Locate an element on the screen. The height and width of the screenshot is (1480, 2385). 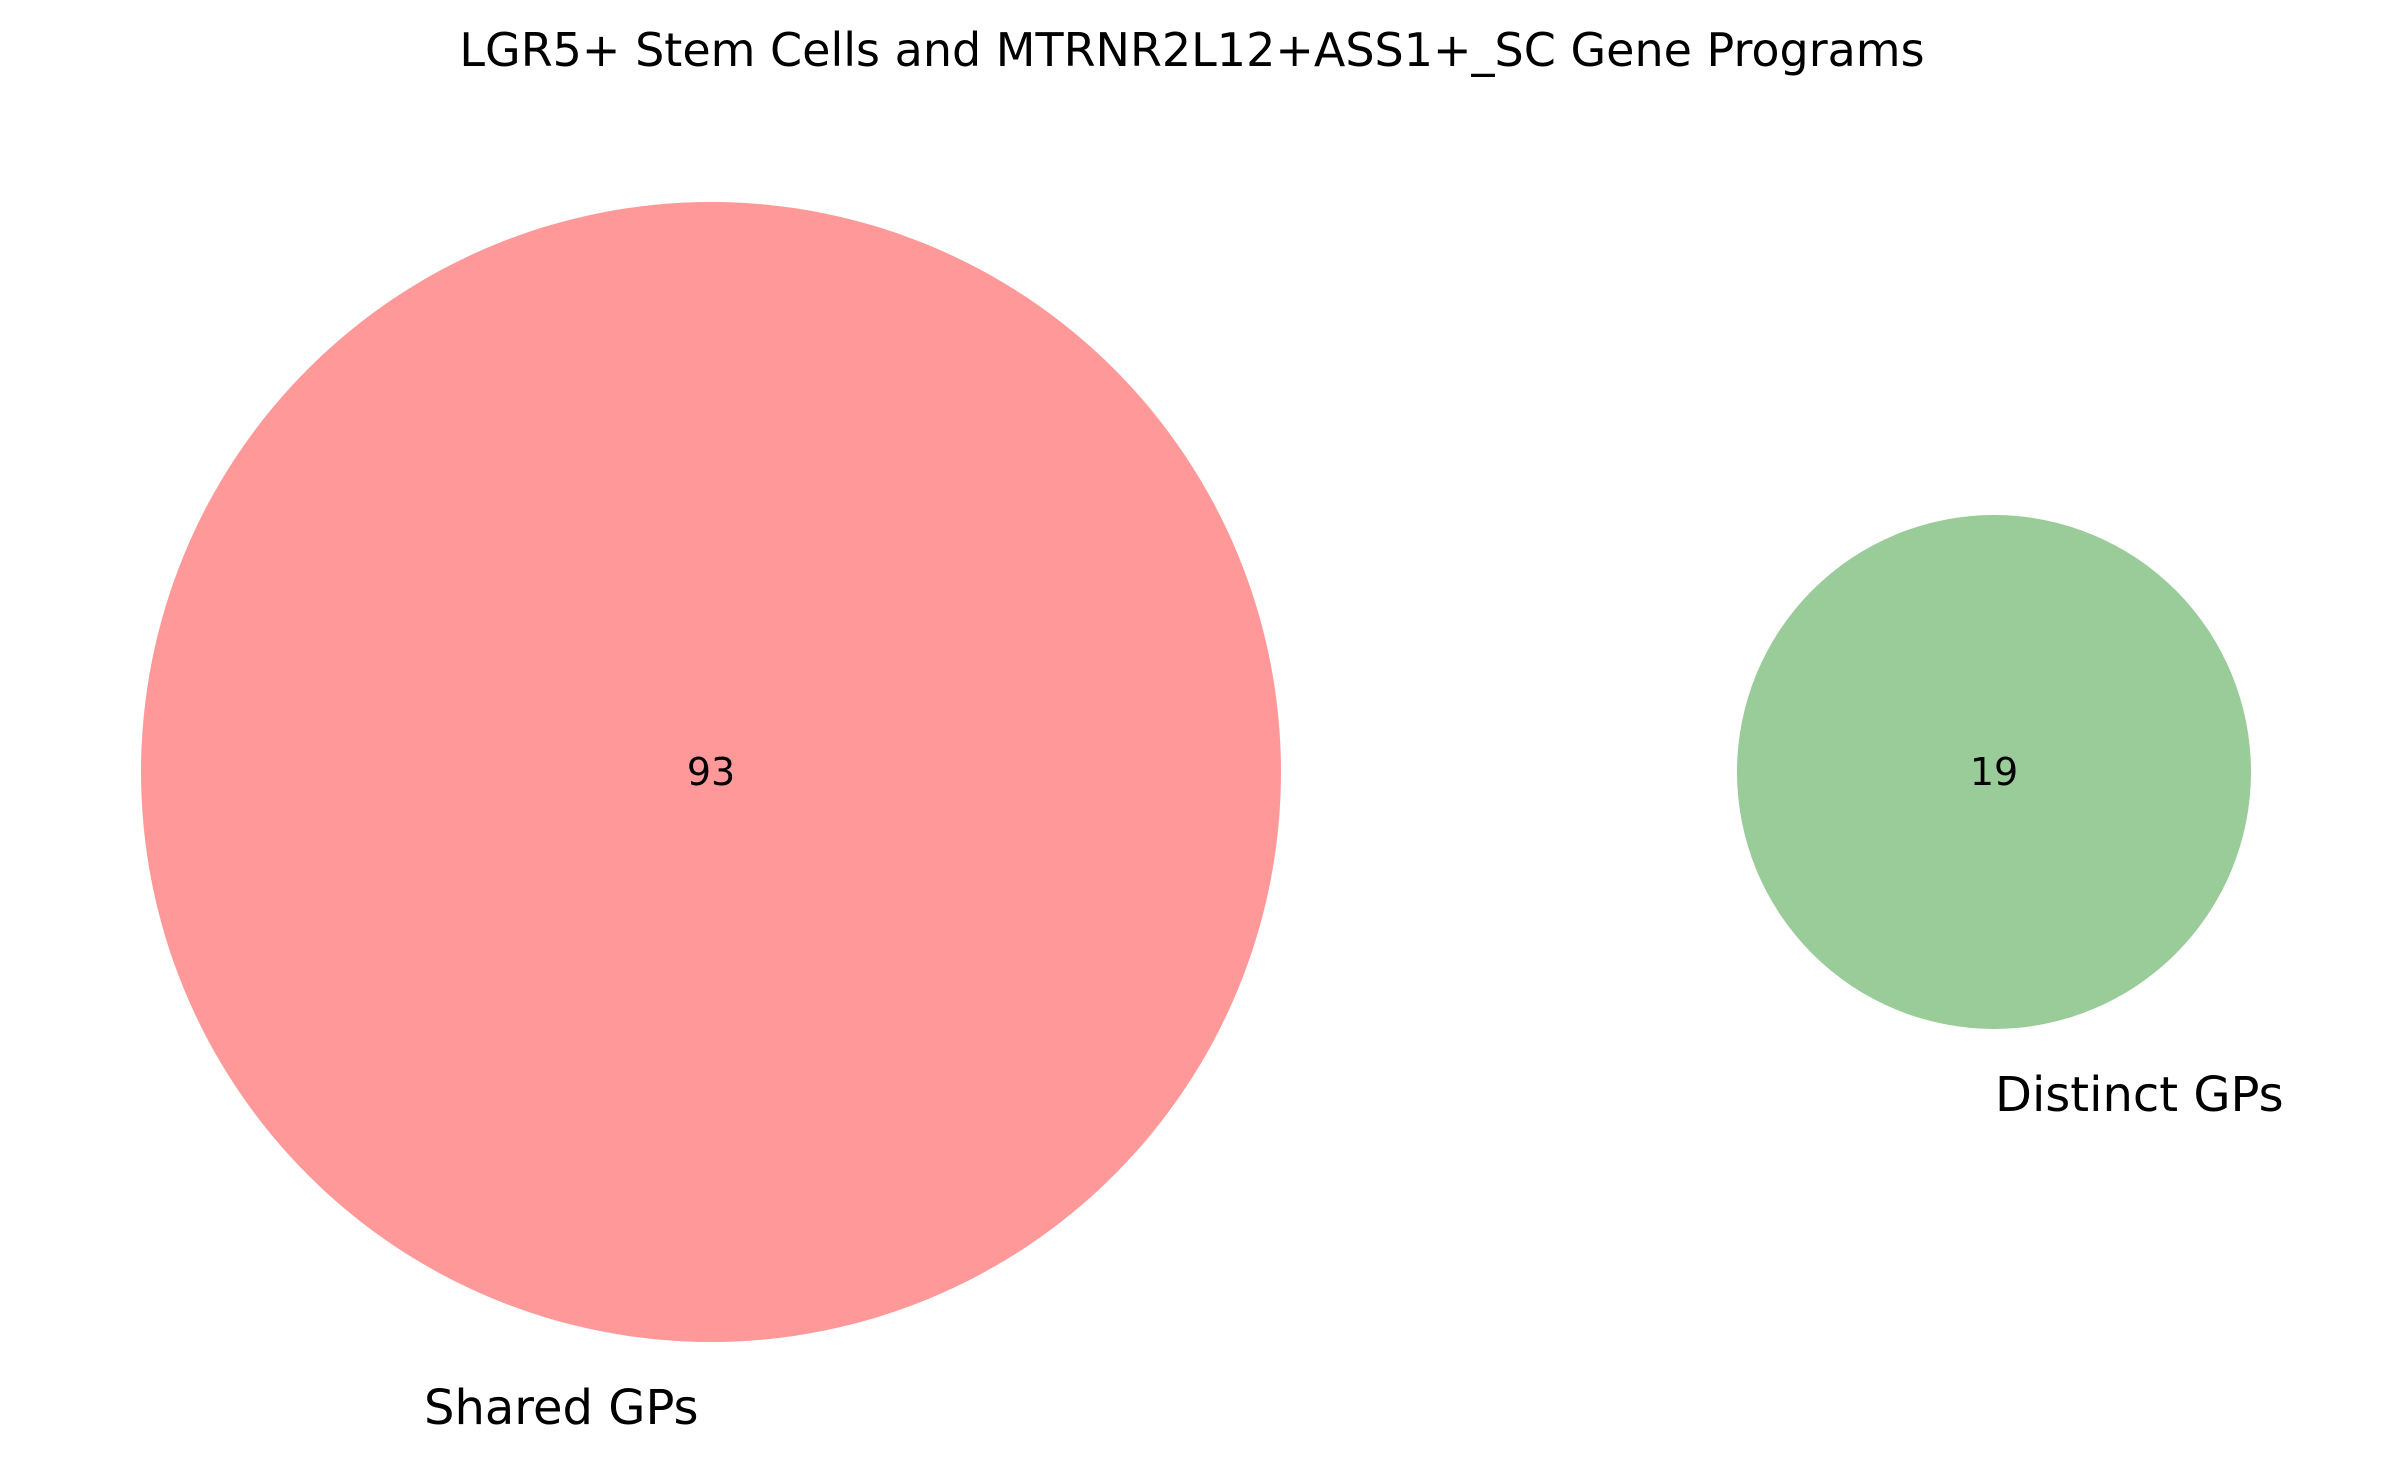
set-label-shared-gps: Shared GPs is located at coordinates (561, 1408).